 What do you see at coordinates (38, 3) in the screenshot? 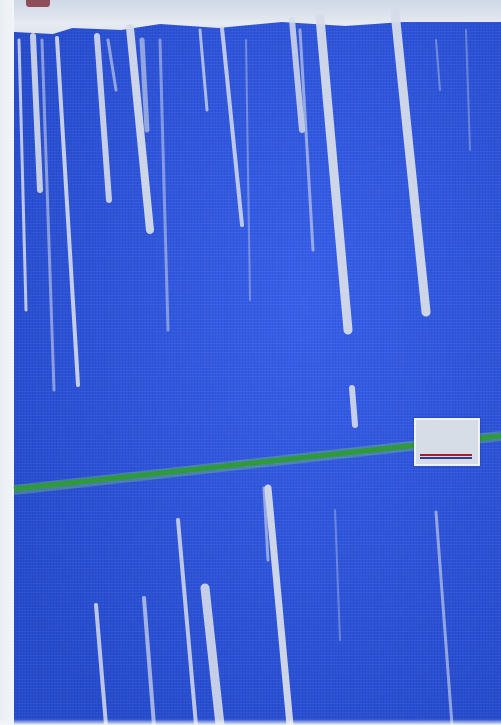
I see `top-left-mark` at bounding box center [38, 3].